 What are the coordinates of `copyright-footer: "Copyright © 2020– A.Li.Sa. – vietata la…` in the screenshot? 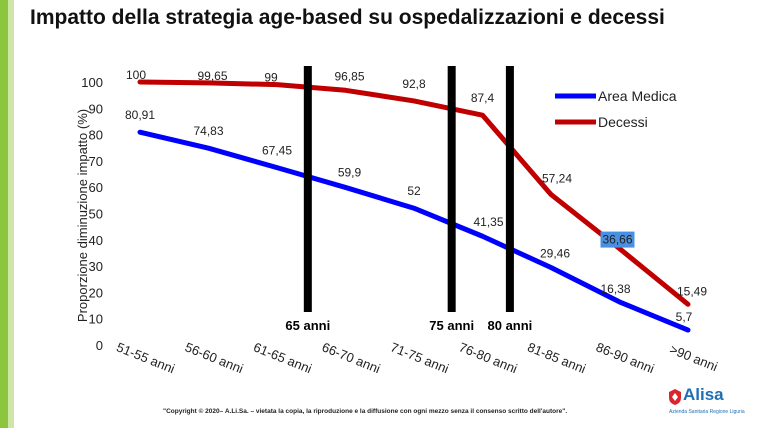 It's located at (365, 411).